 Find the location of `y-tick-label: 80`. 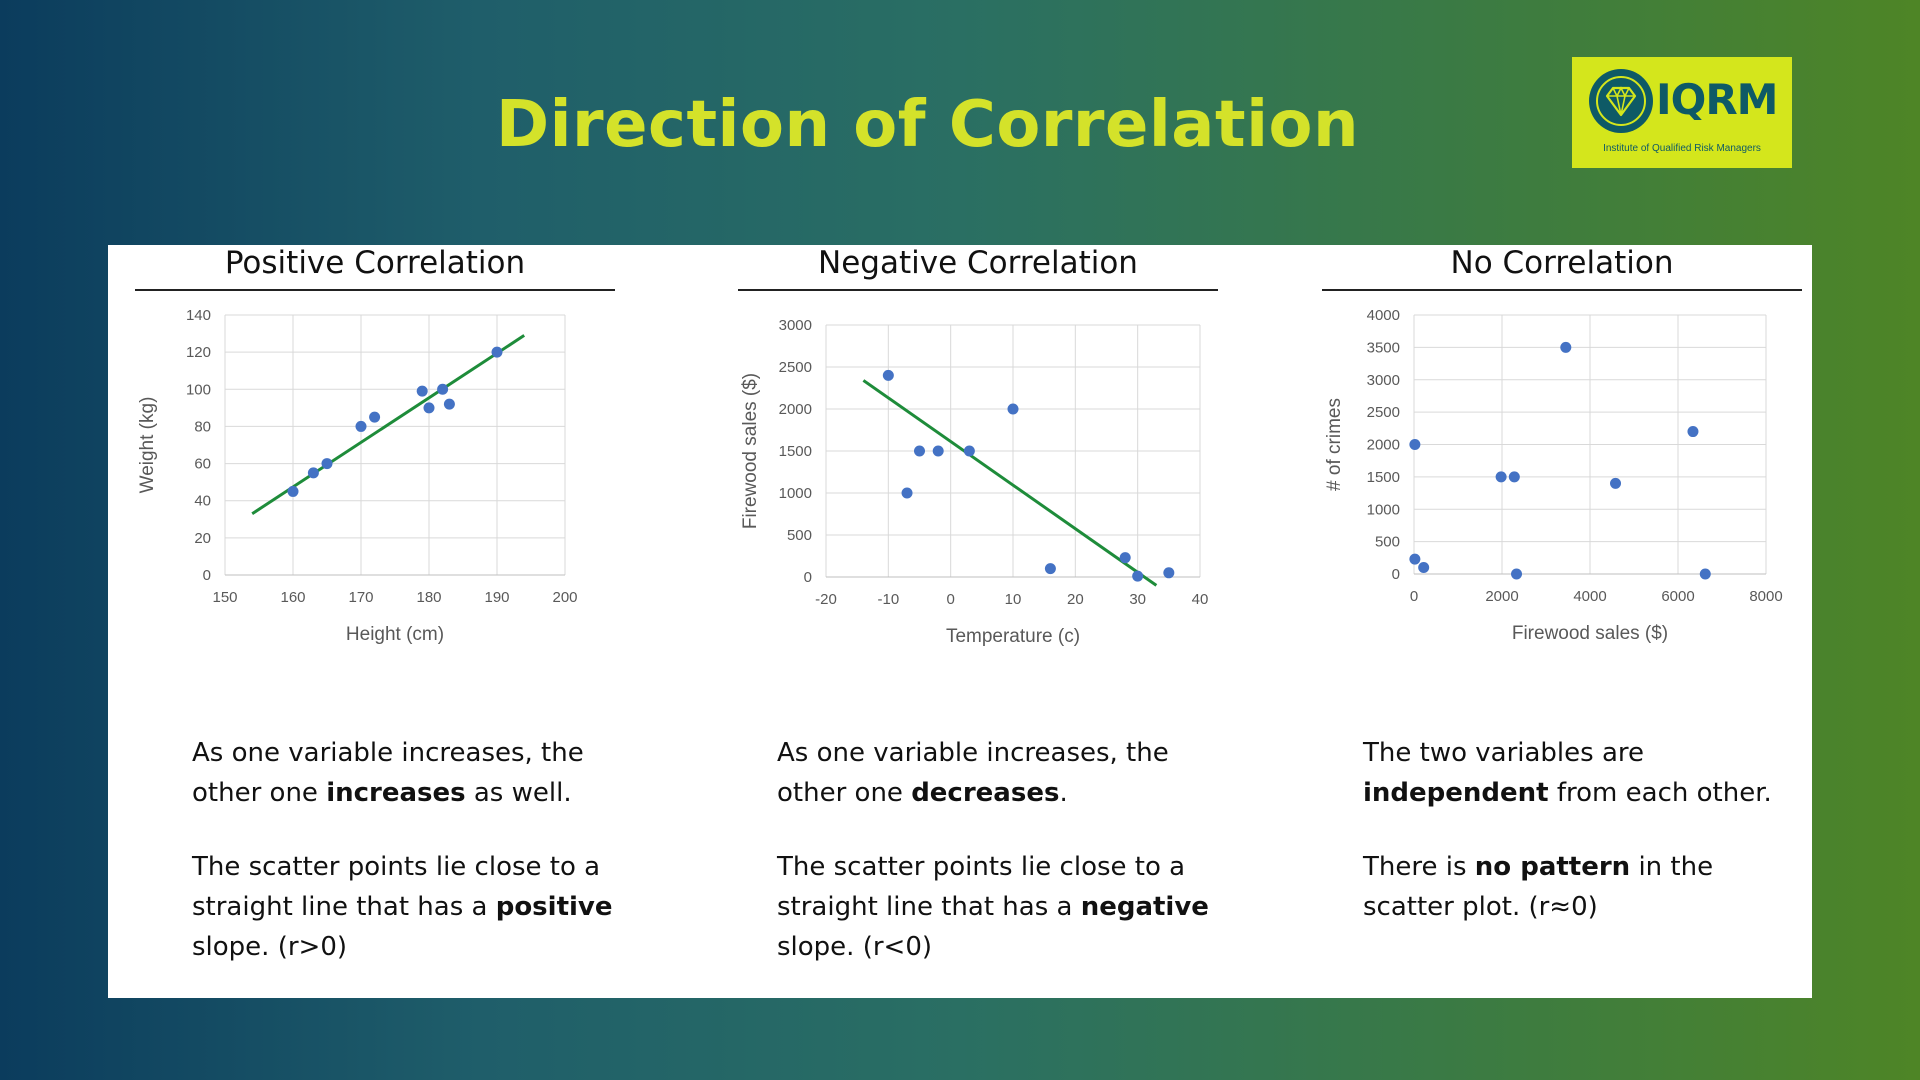

y-tick-label: 80 is located at coordinates (202, 426).